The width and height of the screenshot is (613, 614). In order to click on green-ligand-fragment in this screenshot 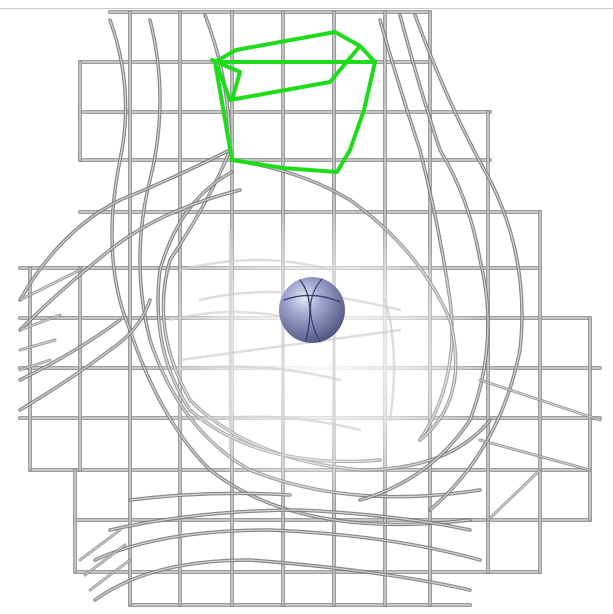, I will do `click(293, 102)`.